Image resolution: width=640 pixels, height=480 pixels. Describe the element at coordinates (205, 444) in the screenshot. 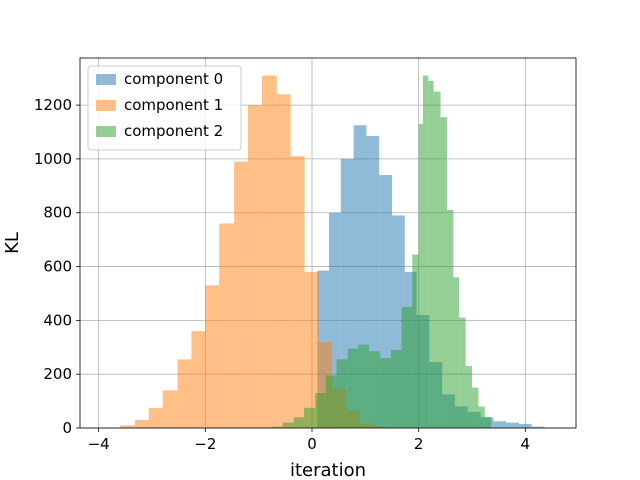

I see `x-tick-label: −2` at that location.